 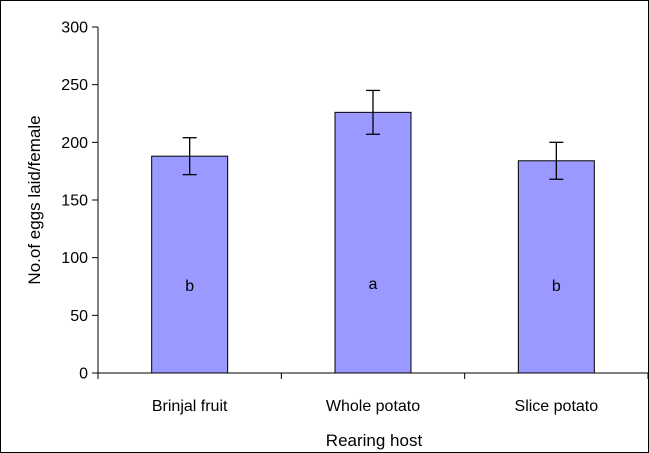 What do you see at coordinates (190, 406) in the screenshot?
I see `x-tick-label: Brinjal fruit` at bounding box center [190, 406].